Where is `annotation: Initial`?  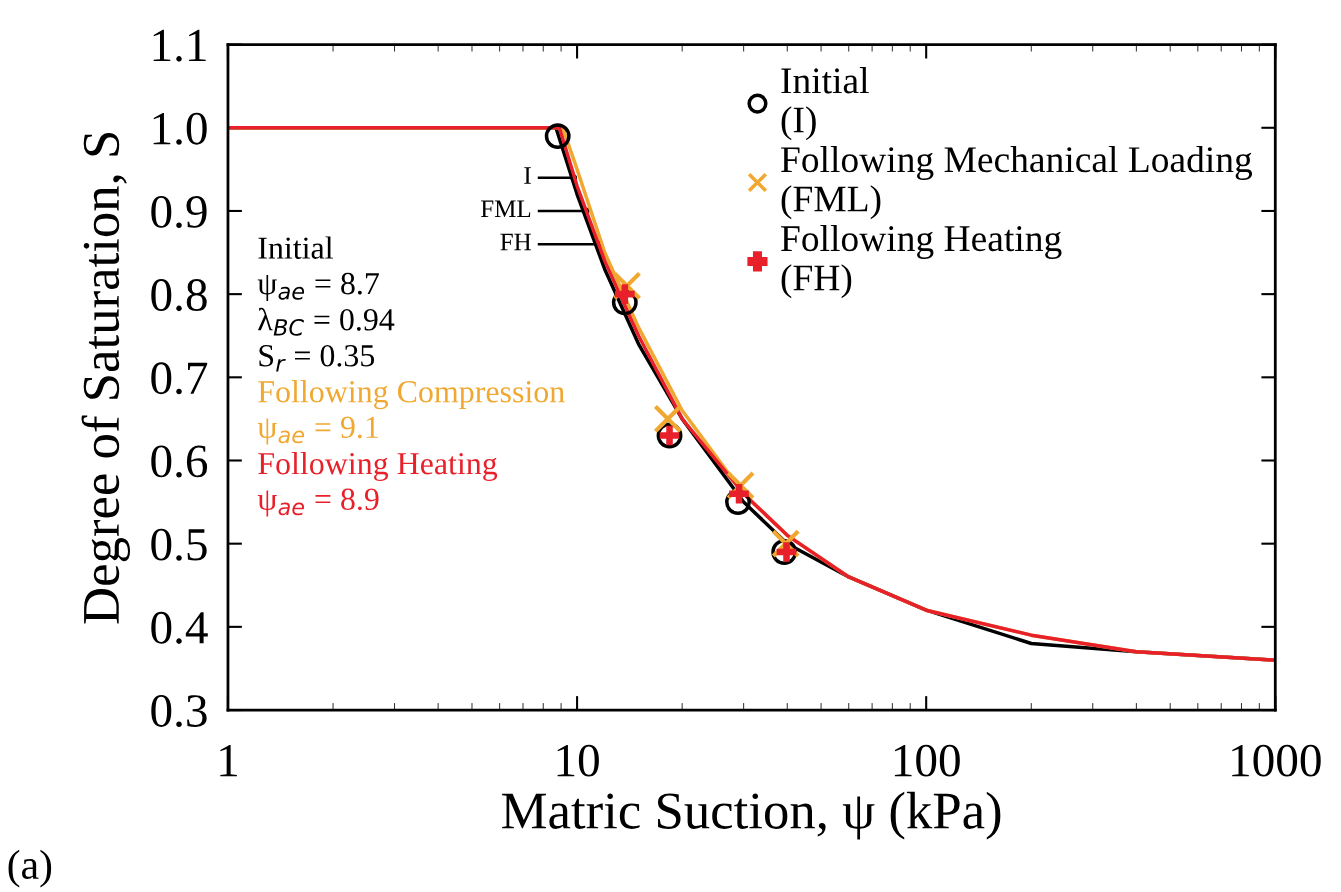 annotation: Initial is located at coordinates (295, 247).